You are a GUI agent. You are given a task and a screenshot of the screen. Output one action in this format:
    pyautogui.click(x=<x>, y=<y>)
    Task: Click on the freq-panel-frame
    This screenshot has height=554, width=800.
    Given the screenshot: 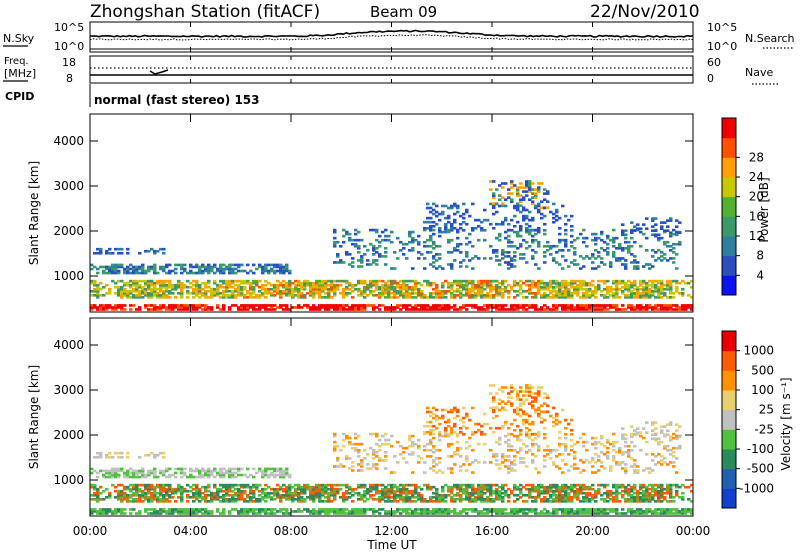 What is the action you would take?
    pyautogui.click(x=391, y=69)
    